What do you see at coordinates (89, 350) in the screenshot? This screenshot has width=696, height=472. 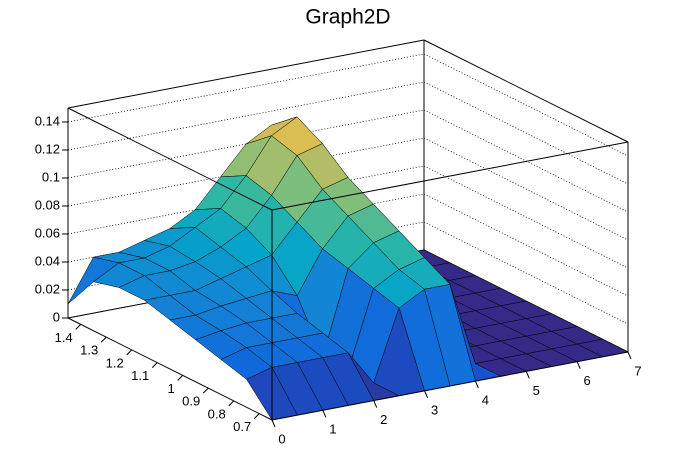 I see `y-tick-label: 1.3` at bounding box center [89, 350].